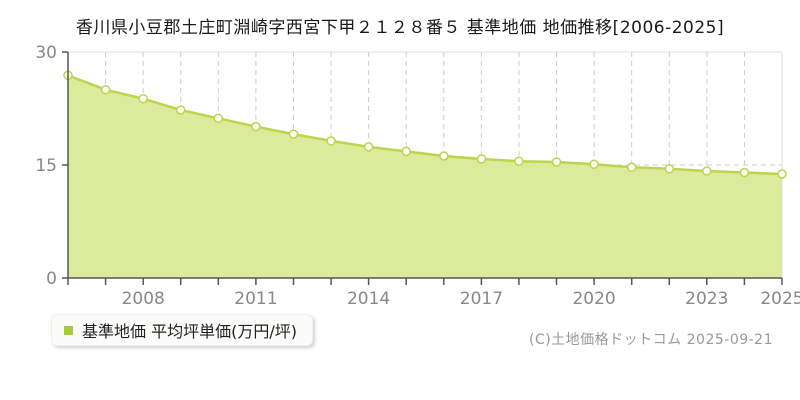 This screenshot has width=800, height=400. I want to click on legend: 基準地価 平均坪単価(万円/坪), so click(182, 330).